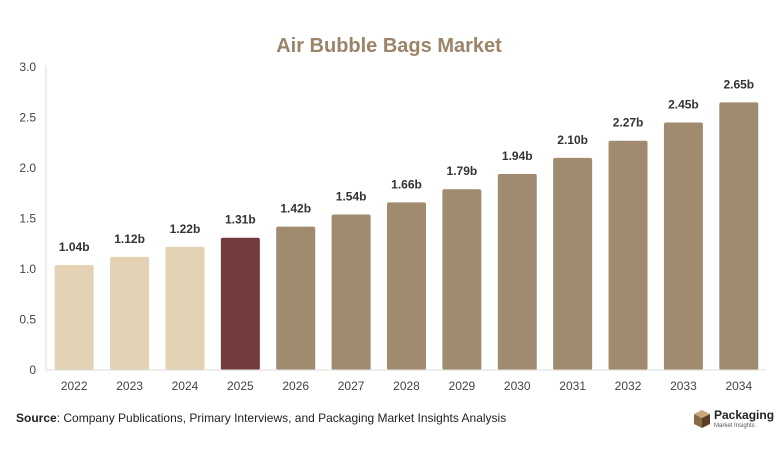 The width and height of the screenshot is (782, 457). I want to click on bar-2033, so click(683, 246).